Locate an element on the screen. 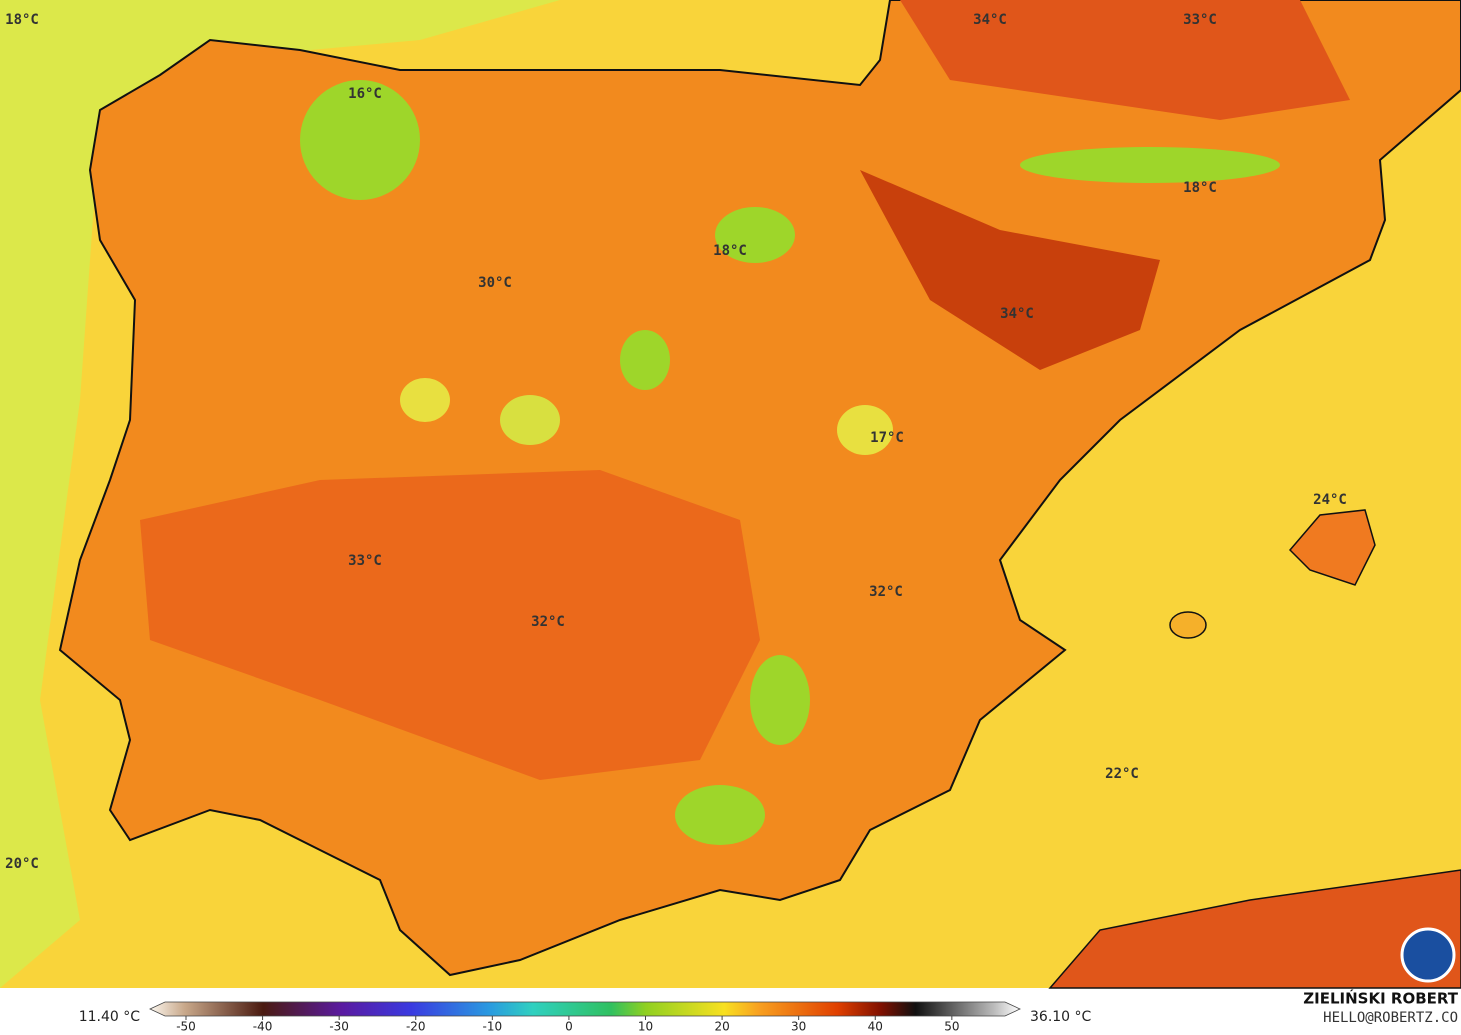 This screenshot has height=1035, width=1461. credit-name: ZIELIŃSKI ROBERT is located at coordinates (1380, 998).